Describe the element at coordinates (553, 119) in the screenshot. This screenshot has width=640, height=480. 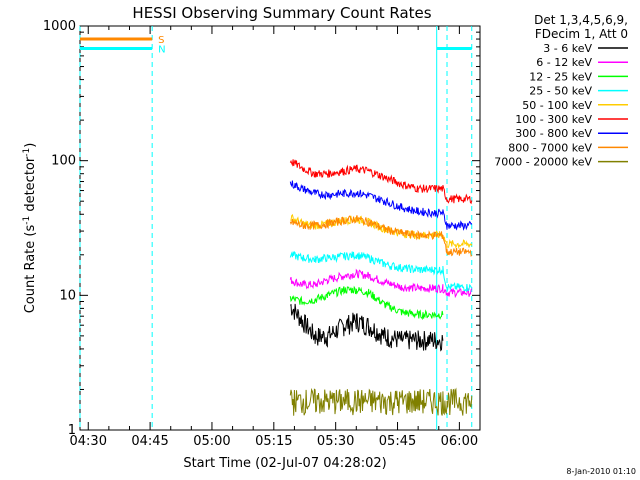
I see `legend-entry-label: 100 - 300 keV` at that location.